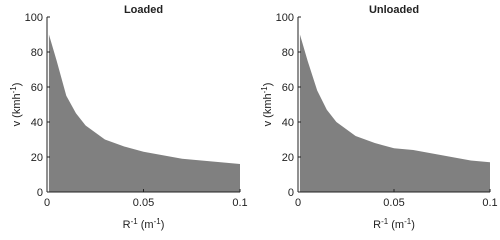 Image resolution: width=500 pixels, height=240 pixels. I want to click on panel-title: Loaded, so click(143, 10).